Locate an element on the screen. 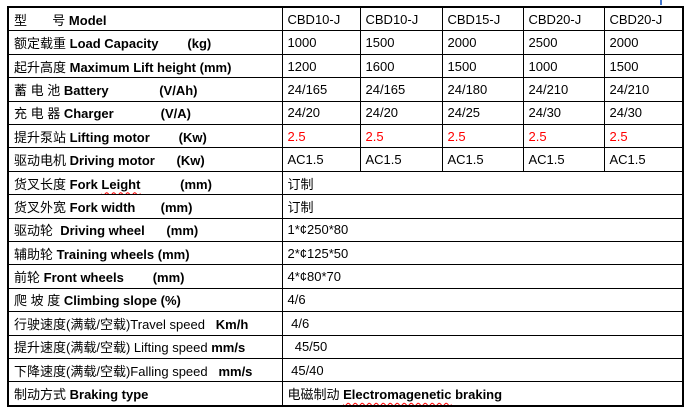 Image resolution: width=688 pixels, height=411 pixels. cell-lifting-motor-col4: 2.5 is located at coordinates (563, 136).